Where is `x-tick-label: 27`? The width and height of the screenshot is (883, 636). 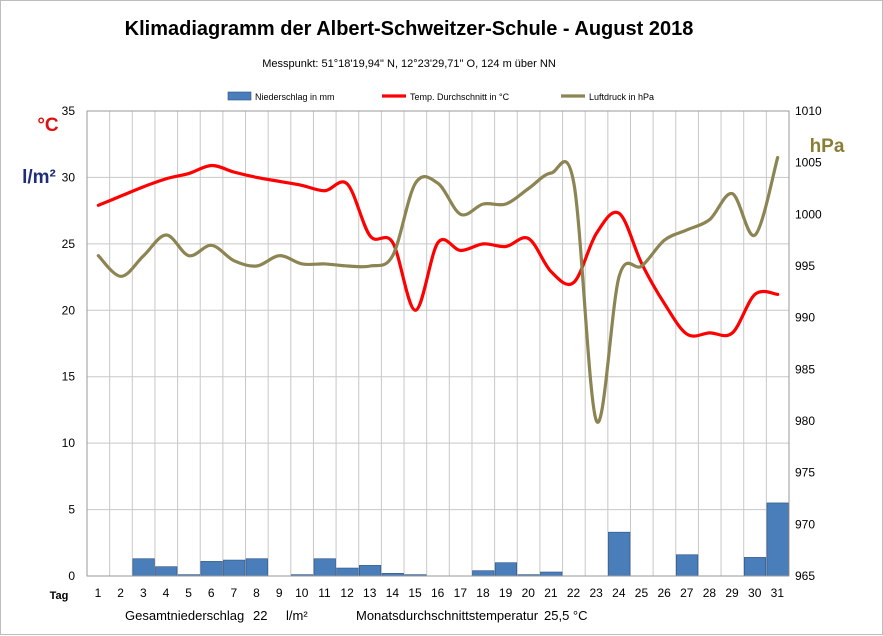
x-tick-label: 27 is located at coordinates (687, 593).